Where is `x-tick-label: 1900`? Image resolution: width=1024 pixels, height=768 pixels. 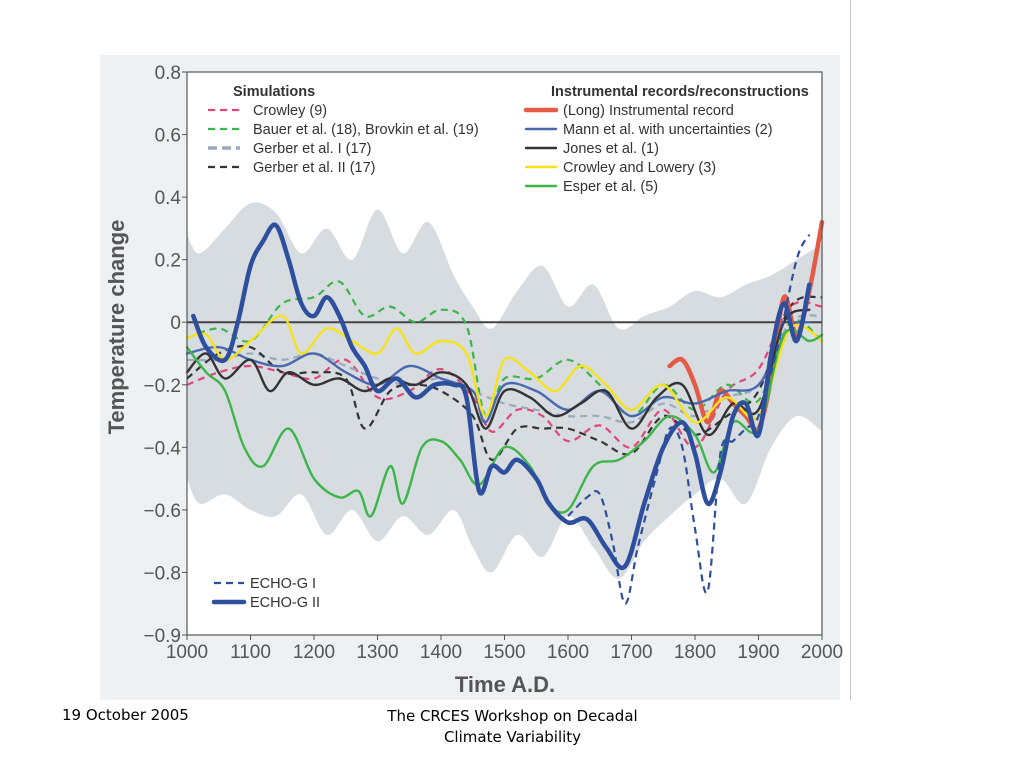 x-tick-label: 1900 is located at coordinates (758, 652).